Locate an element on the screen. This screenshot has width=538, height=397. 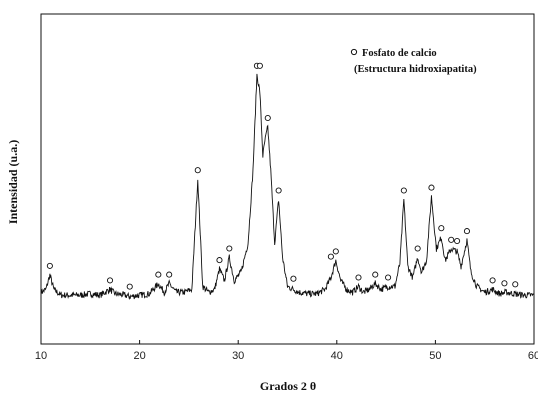
y-axis-title: Intensidad (u.a.) is located at coordinates (13, 182).